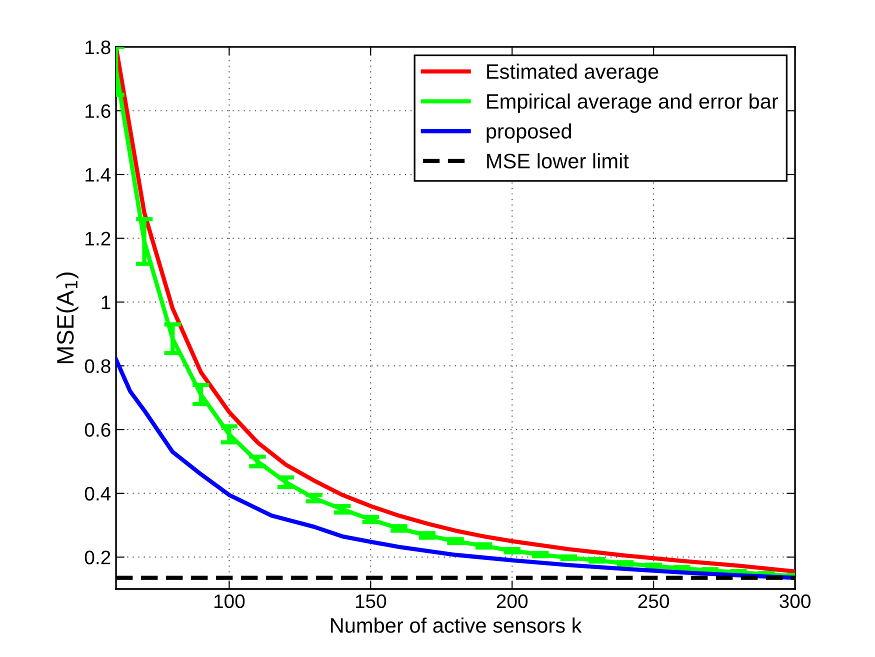 The height and width of the screenshot is (657, 875). I want to click on x-tick-label: 300, so click(795, 601).